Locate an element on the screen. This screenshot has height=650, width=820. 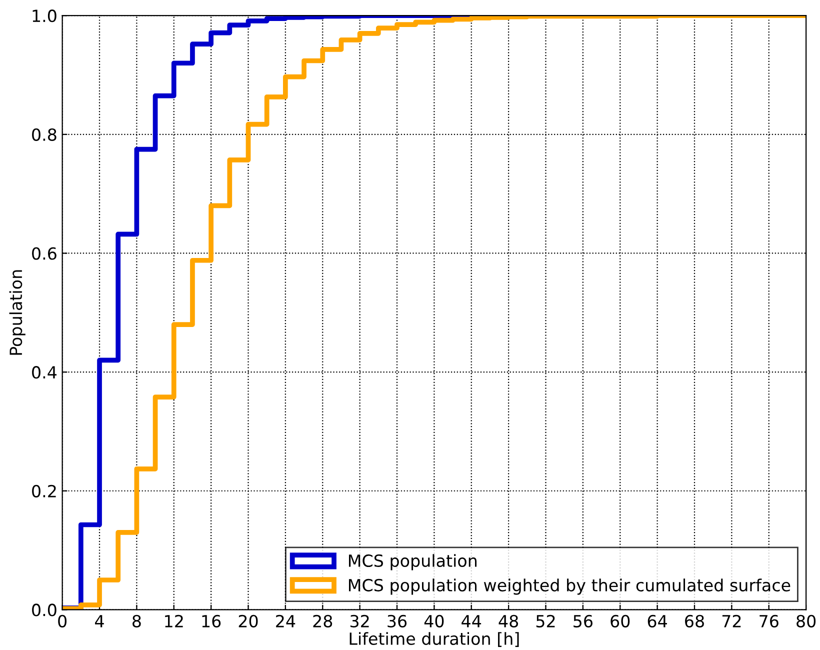
x-tick-label: 28 is located at coordinates (322, 621).